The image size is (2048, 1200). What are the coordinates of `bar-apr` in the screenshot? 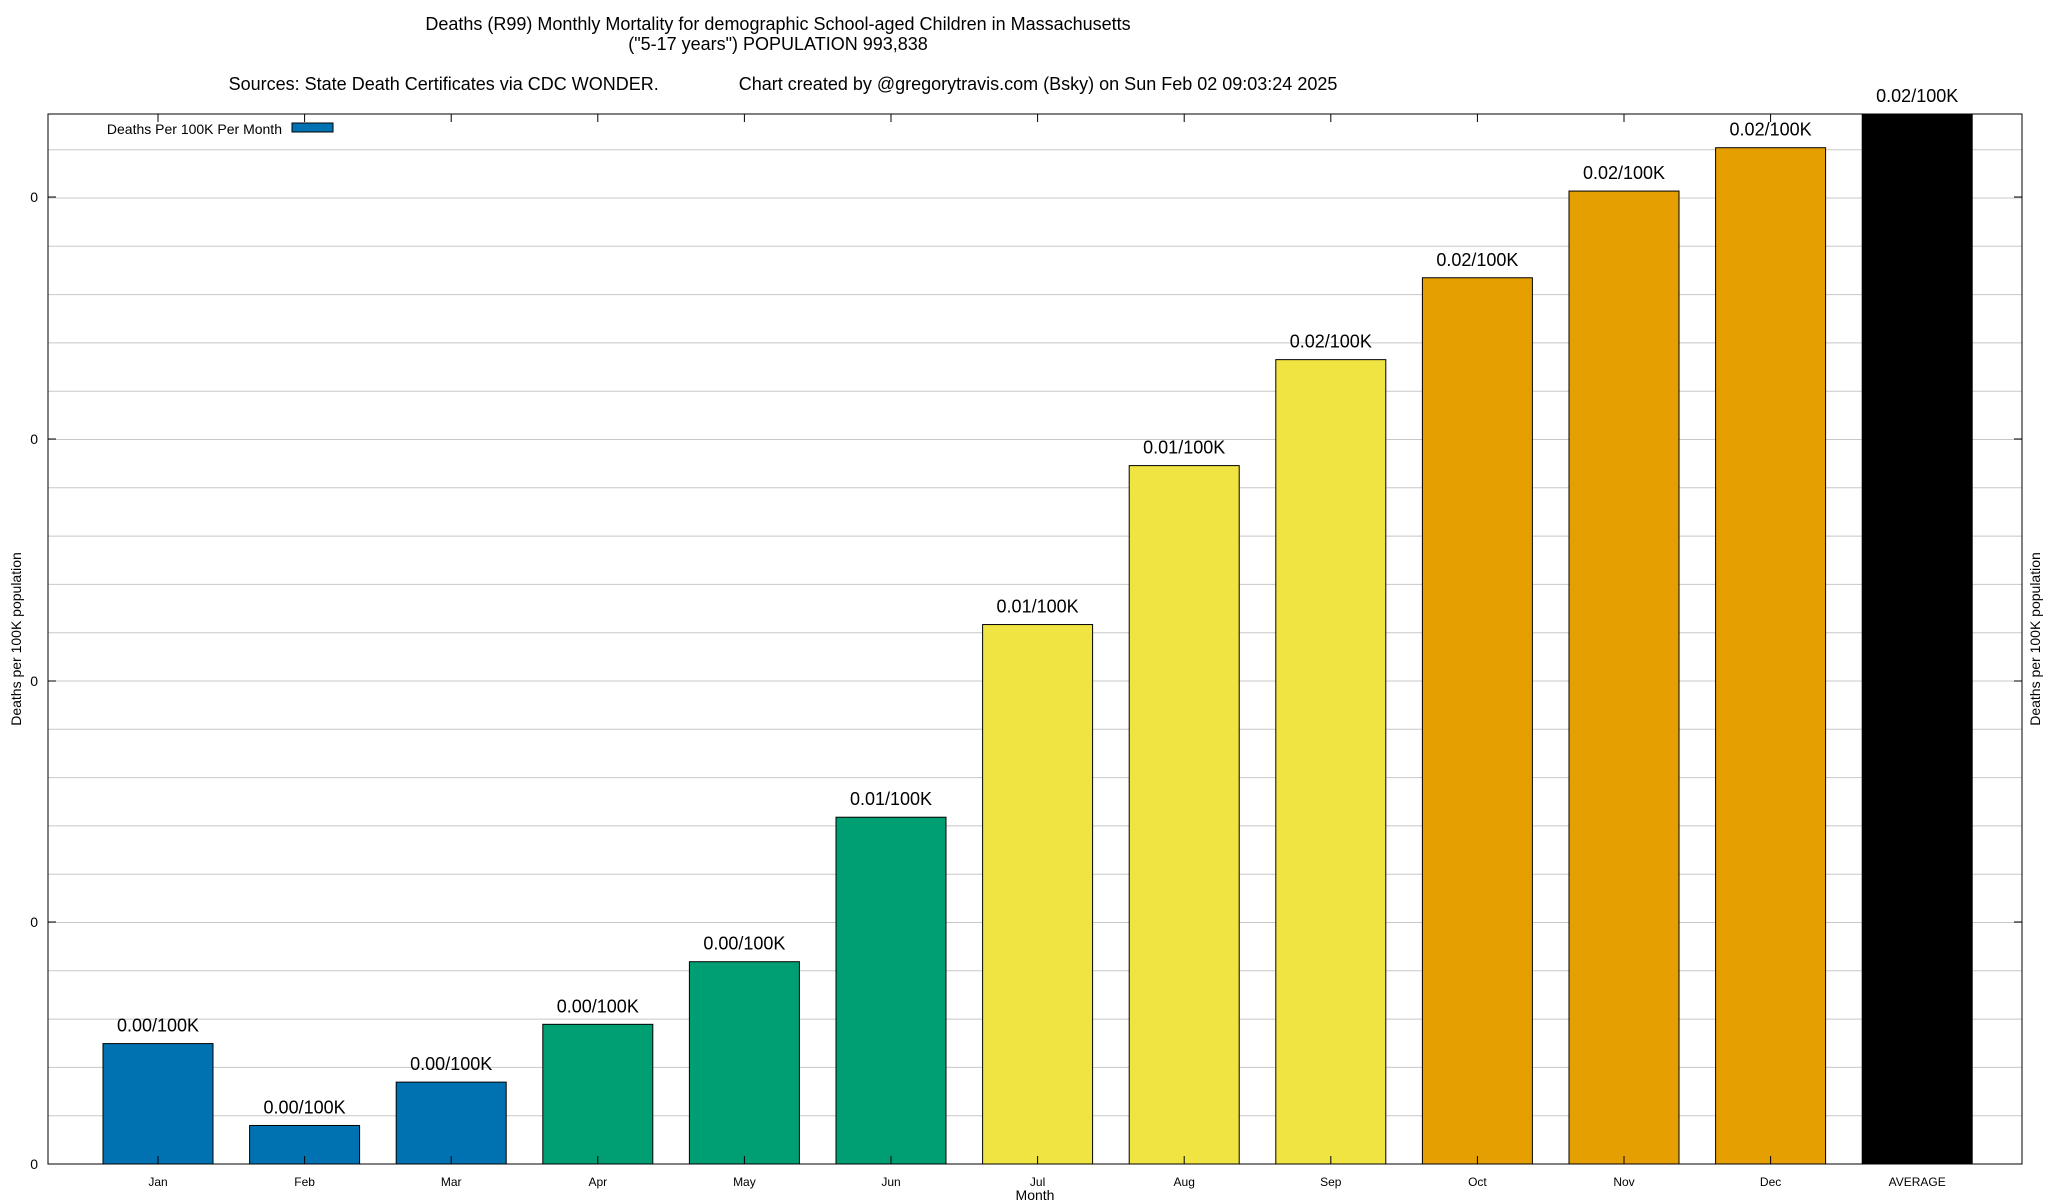 It's located at (598, 1094).